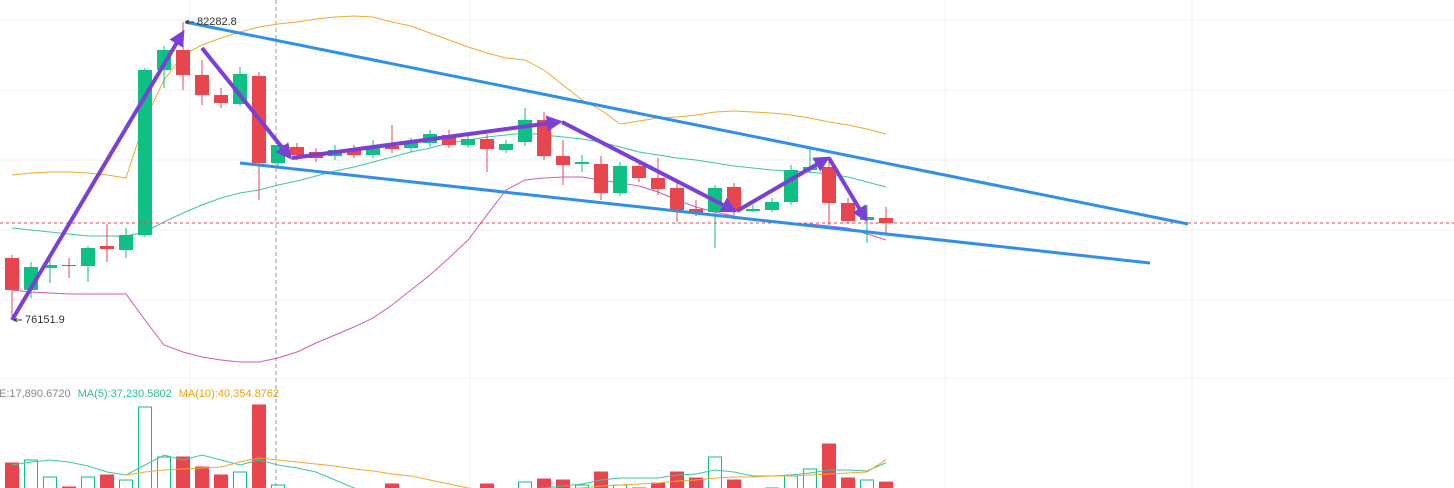 Image resolution: width=1454 pixels, height=488 pixels. What do you see at coordinates (217, 22) in the screenshot?
I see `high-label: 82282.8` at bounding box center [217, 22].